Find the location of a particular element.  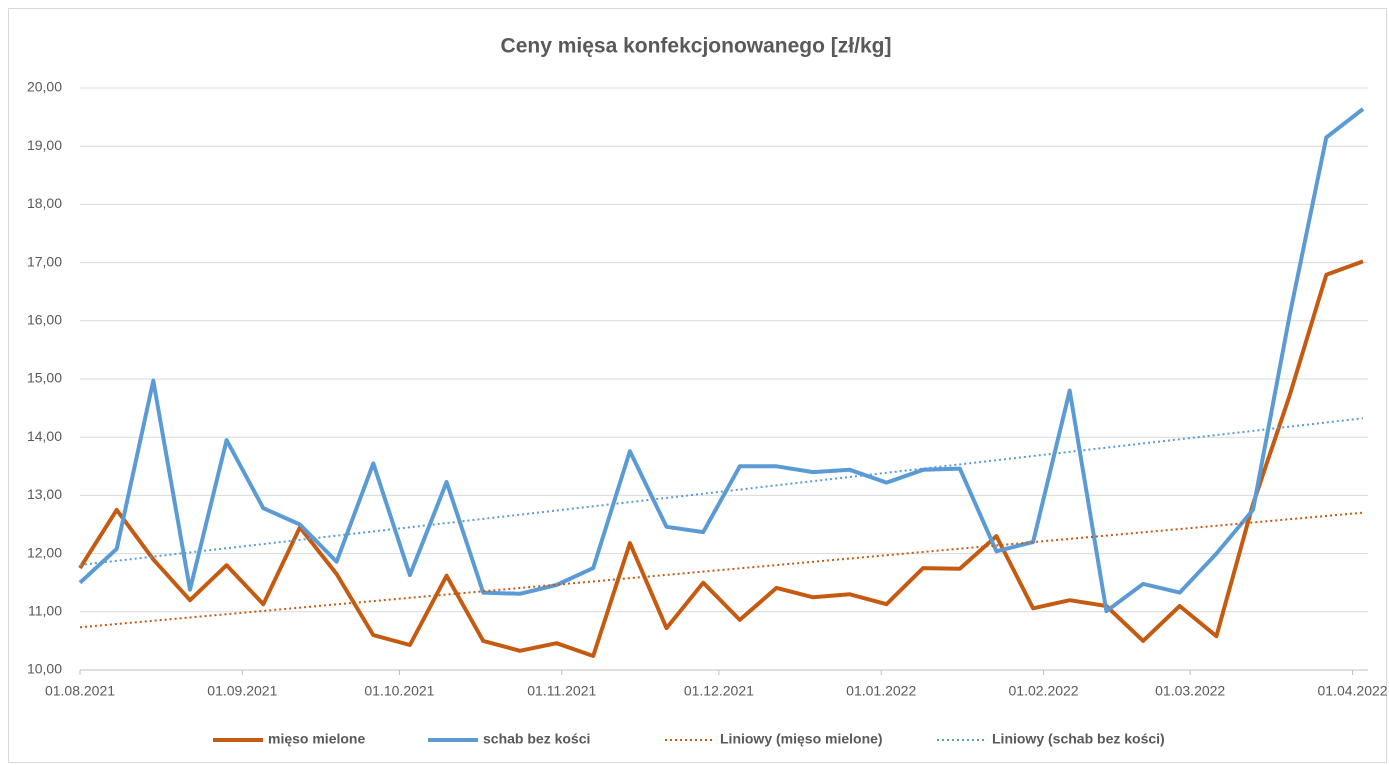

legend-label: Liniowy (schab bez kości) is located at coordinates (1078, 739).